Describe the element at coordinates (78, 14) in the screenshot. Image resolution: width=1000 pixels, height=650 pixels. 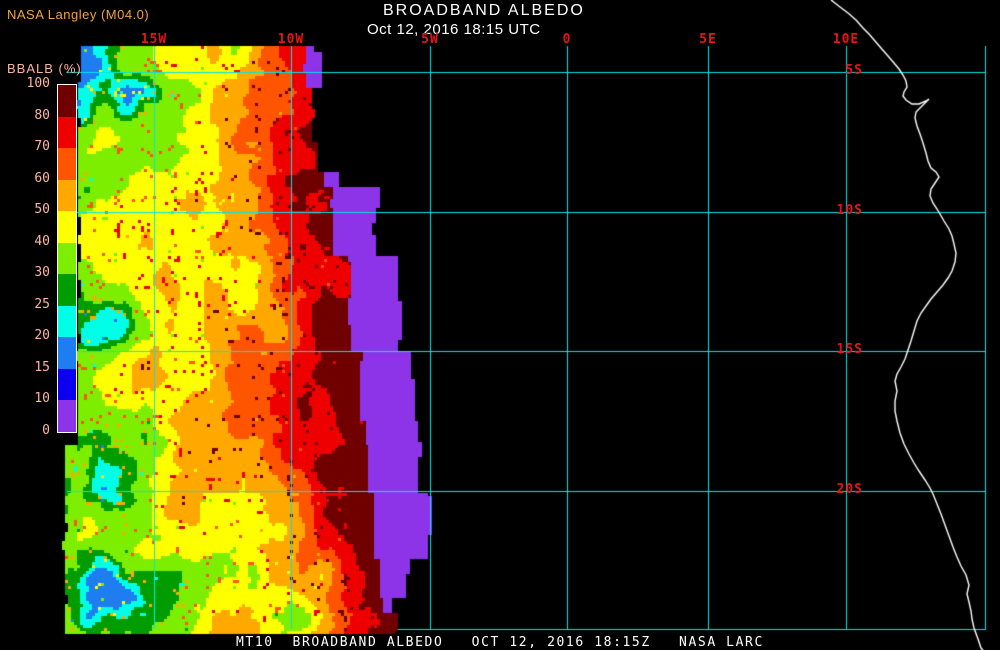
I see `source-credit-label: NASA Langley (M04.0)` at that location.